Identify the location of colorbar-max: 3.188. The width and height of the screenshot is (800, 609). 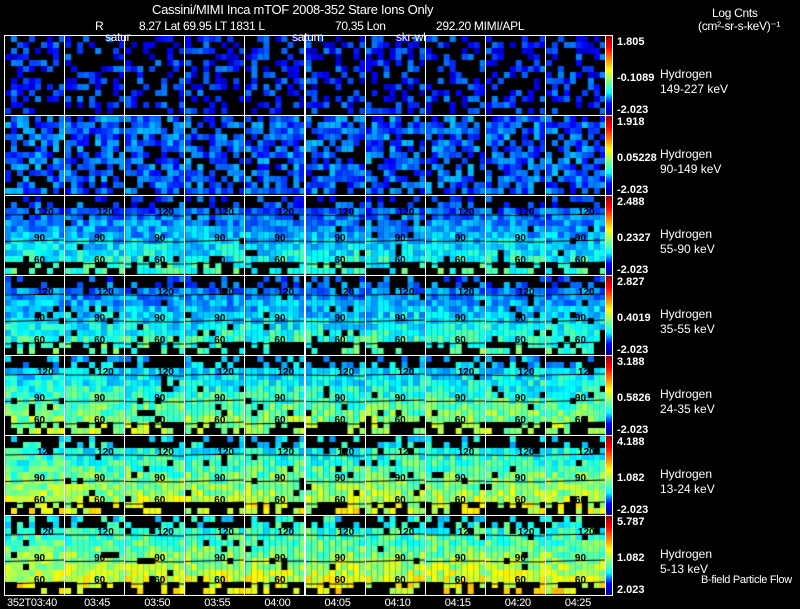
(631, 362).